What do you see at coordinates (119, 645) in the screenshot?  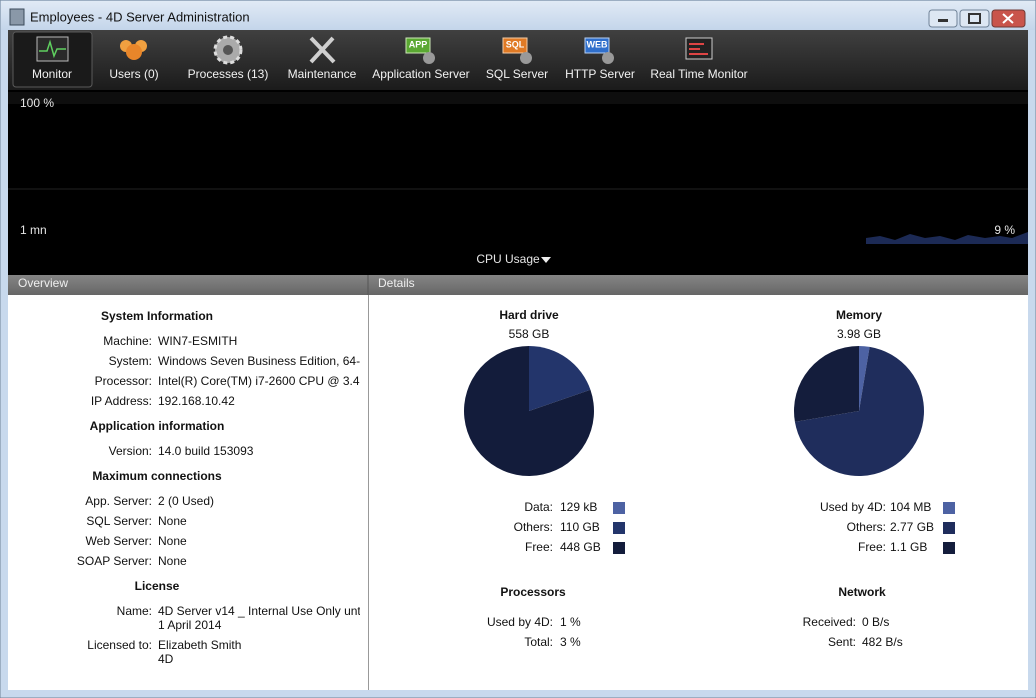 I see `field-label: Licensed to:` at bounding box center [119, 645].